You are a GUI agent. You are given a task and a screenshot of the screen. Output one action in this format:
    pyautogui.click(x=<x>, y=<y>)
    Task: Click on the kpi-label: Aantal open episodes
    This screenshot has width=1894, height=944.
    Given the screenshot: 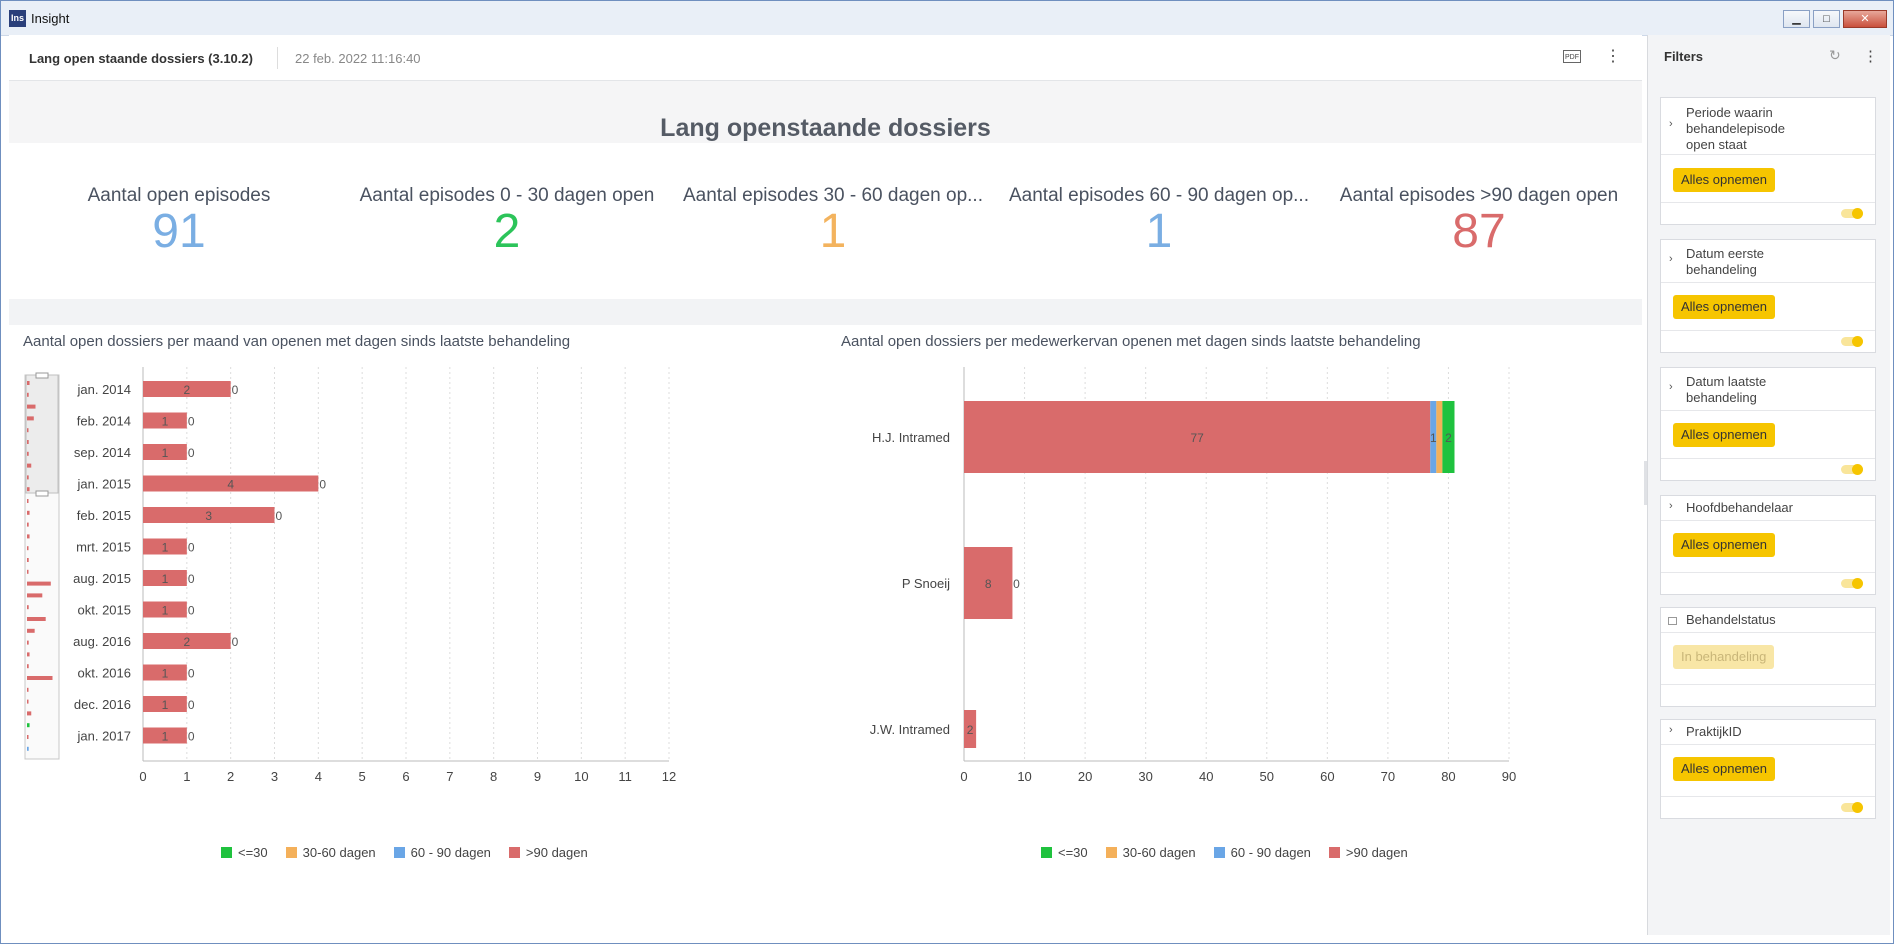 What is the action you would take?
    pyautogui.click(x=179, y=195)
    